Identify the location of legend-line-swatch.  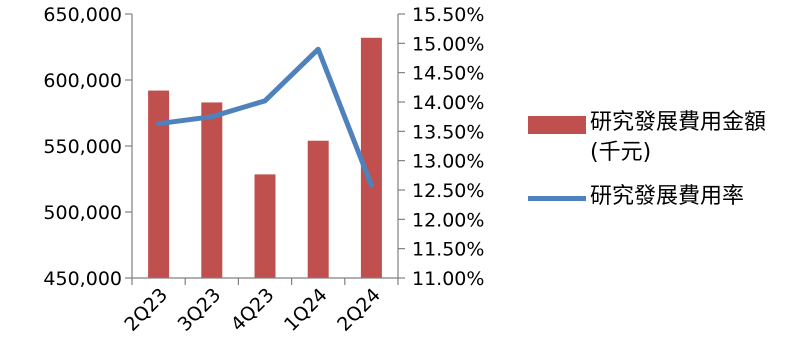
(557, 198).